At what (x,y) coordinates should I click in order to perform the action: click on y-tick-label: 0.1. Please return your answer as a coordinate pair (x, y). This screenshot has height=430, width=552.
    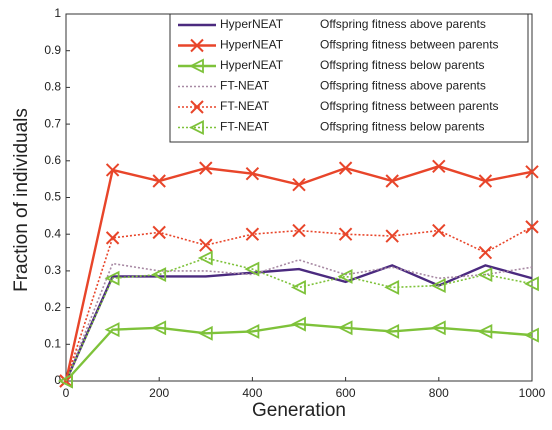
    Looking at the image, I should click on (52, 343).